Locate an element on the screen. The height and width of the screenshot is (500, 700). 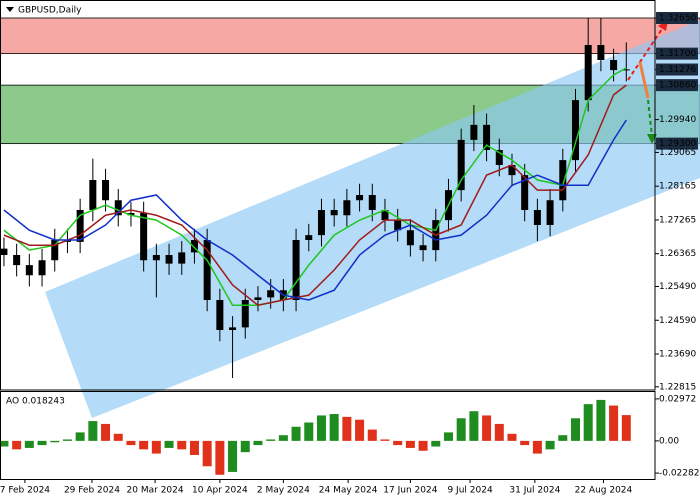
y-tick-label: 1.29300 is located at coordinates (677, 144).